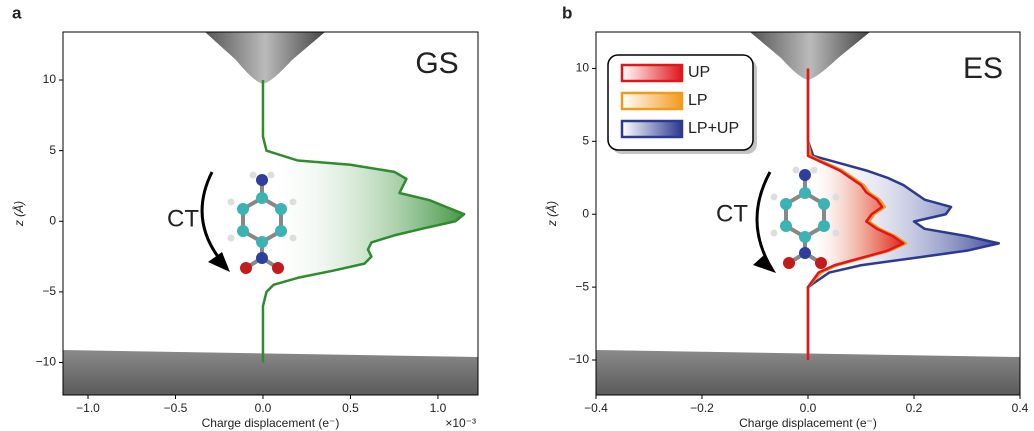  I want to click on x-tick-label: 0.4, so click(1020, 408).